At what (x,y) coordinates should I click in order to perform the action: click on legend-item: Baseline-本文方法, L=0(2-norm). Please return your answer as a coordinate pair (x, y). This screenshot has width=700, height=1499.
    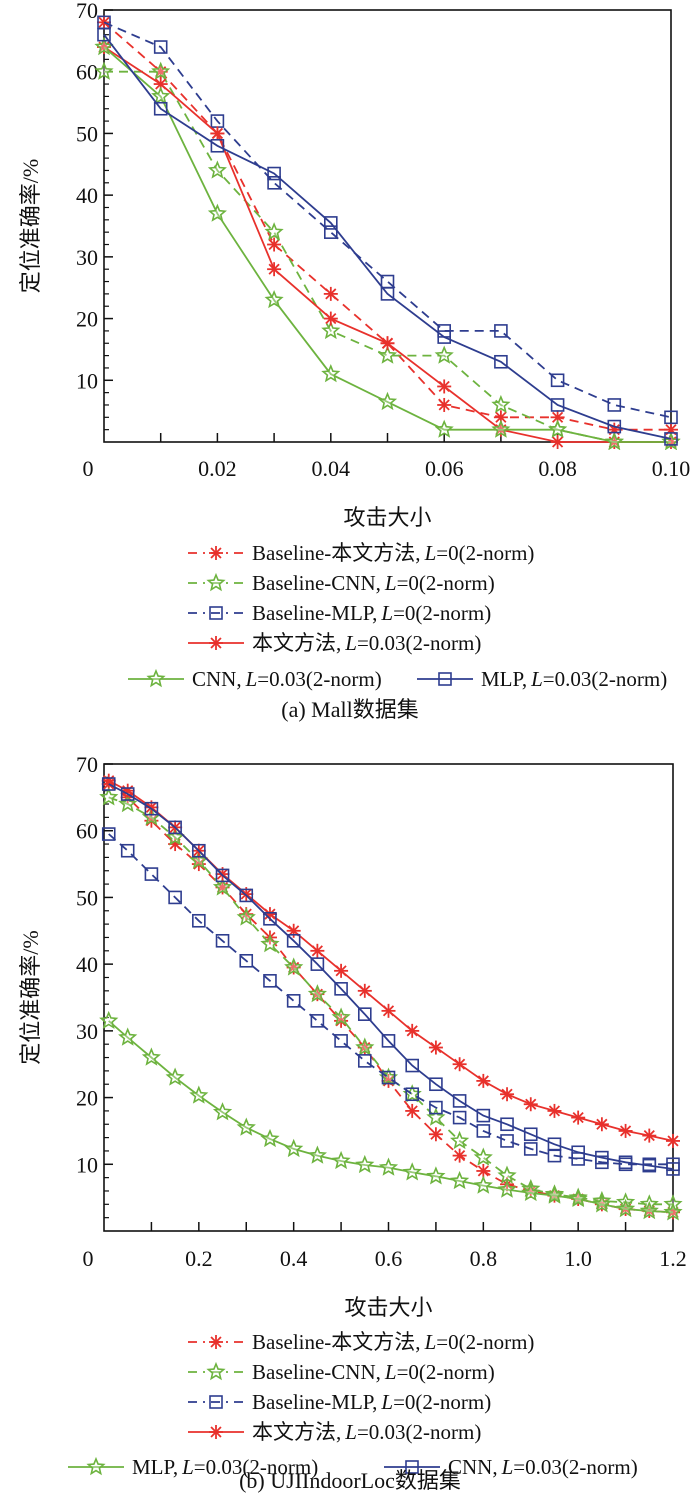
    Looking at the image, I should click on (361, 1342).